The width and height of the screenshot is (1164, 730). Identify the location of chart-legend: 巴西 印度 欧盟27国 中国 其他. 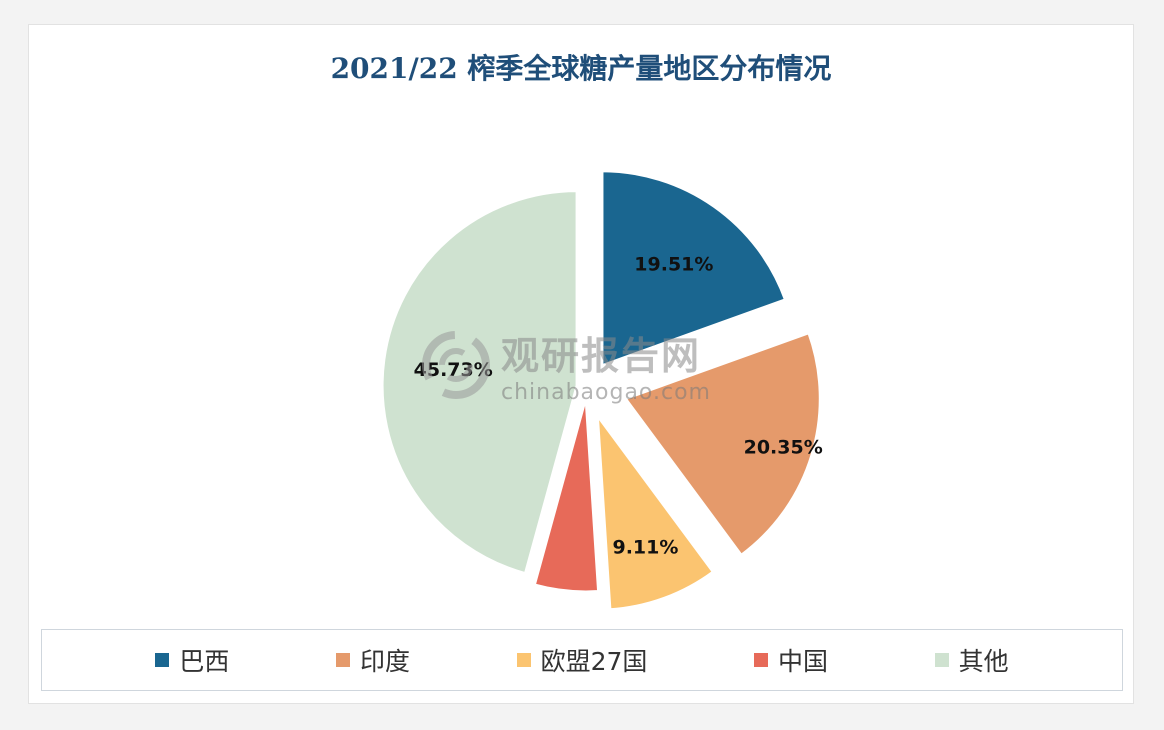
(582, 660).